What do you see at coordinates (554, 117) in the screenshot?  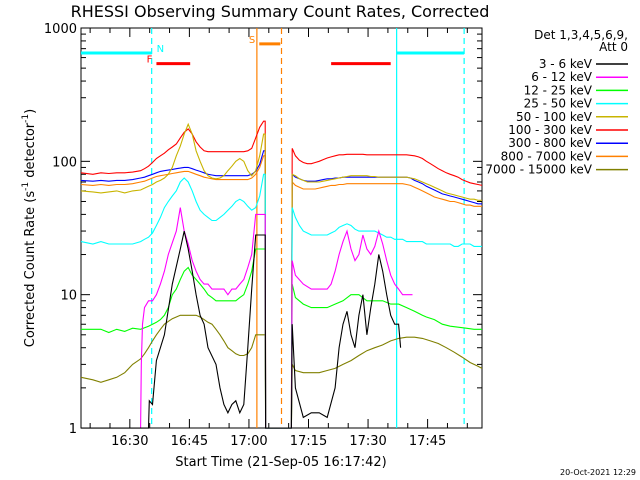 I see `legend-entry-label: 50 - 100 keV` at bounding box center [554, 117].